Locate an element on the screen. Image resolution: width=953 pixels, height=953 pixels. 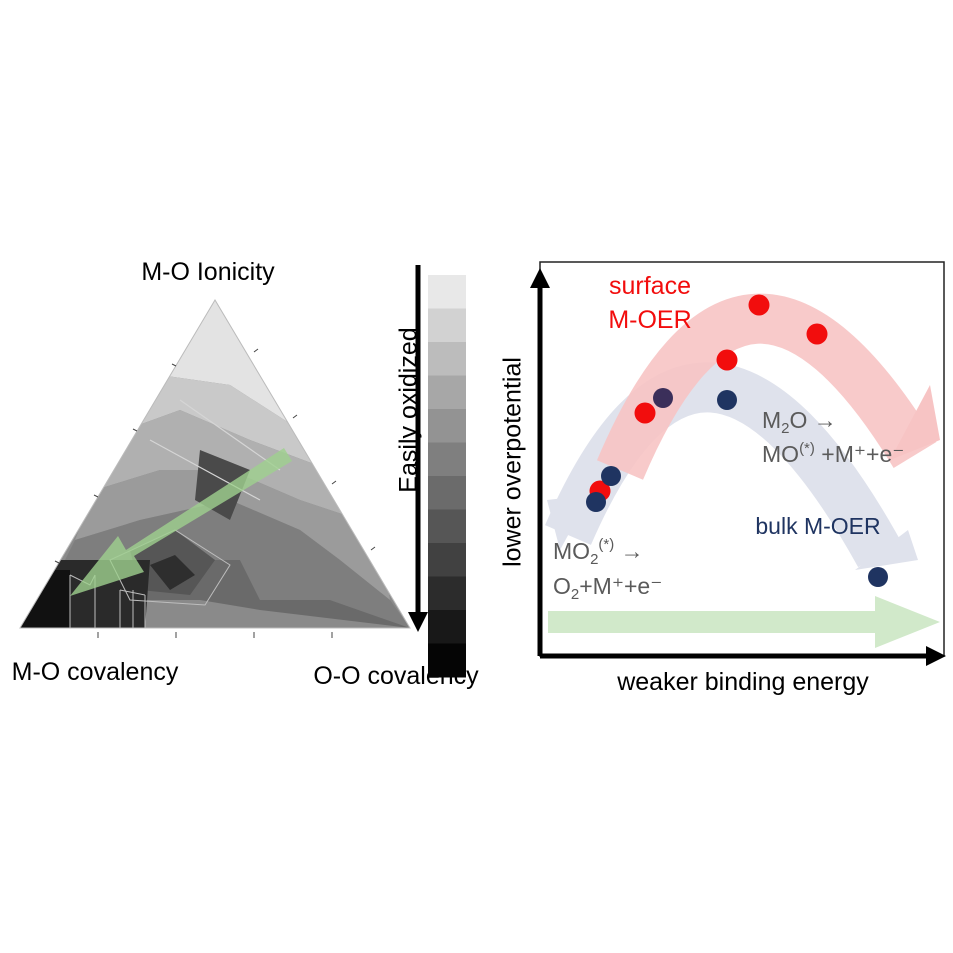
binding-energy-arrow is located at coordinates (744, 622).